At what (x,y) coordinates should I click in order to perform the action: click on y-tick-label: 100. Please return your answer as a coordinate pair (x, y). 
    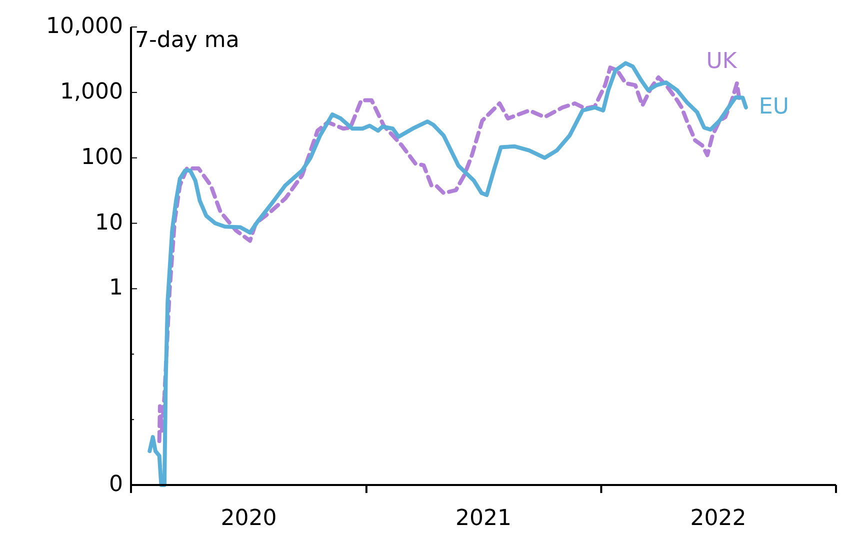
    Looking at the image, I should click on (102, 157).